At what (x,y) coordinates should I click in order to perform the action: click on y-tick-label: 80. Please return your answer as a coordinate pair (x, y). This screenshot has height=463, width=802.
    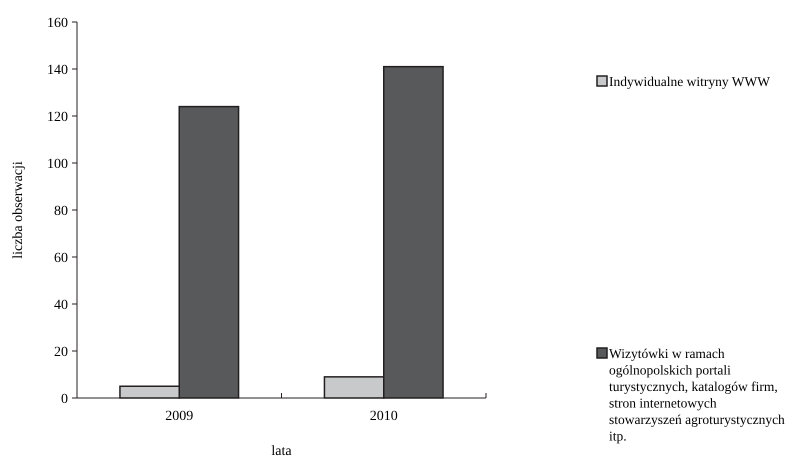
    Looking at the image, I should click on (61, 211).